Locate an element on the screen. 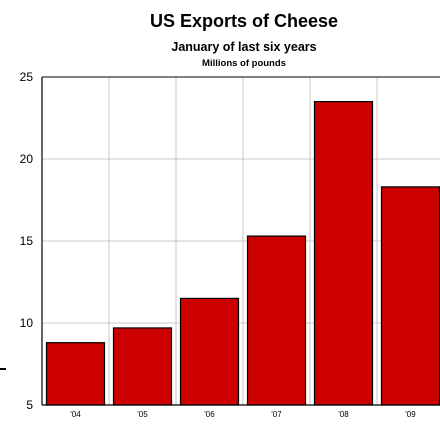 The image size is (440, 426). y-tick-label: 5 is located at coordinates (29, 405).